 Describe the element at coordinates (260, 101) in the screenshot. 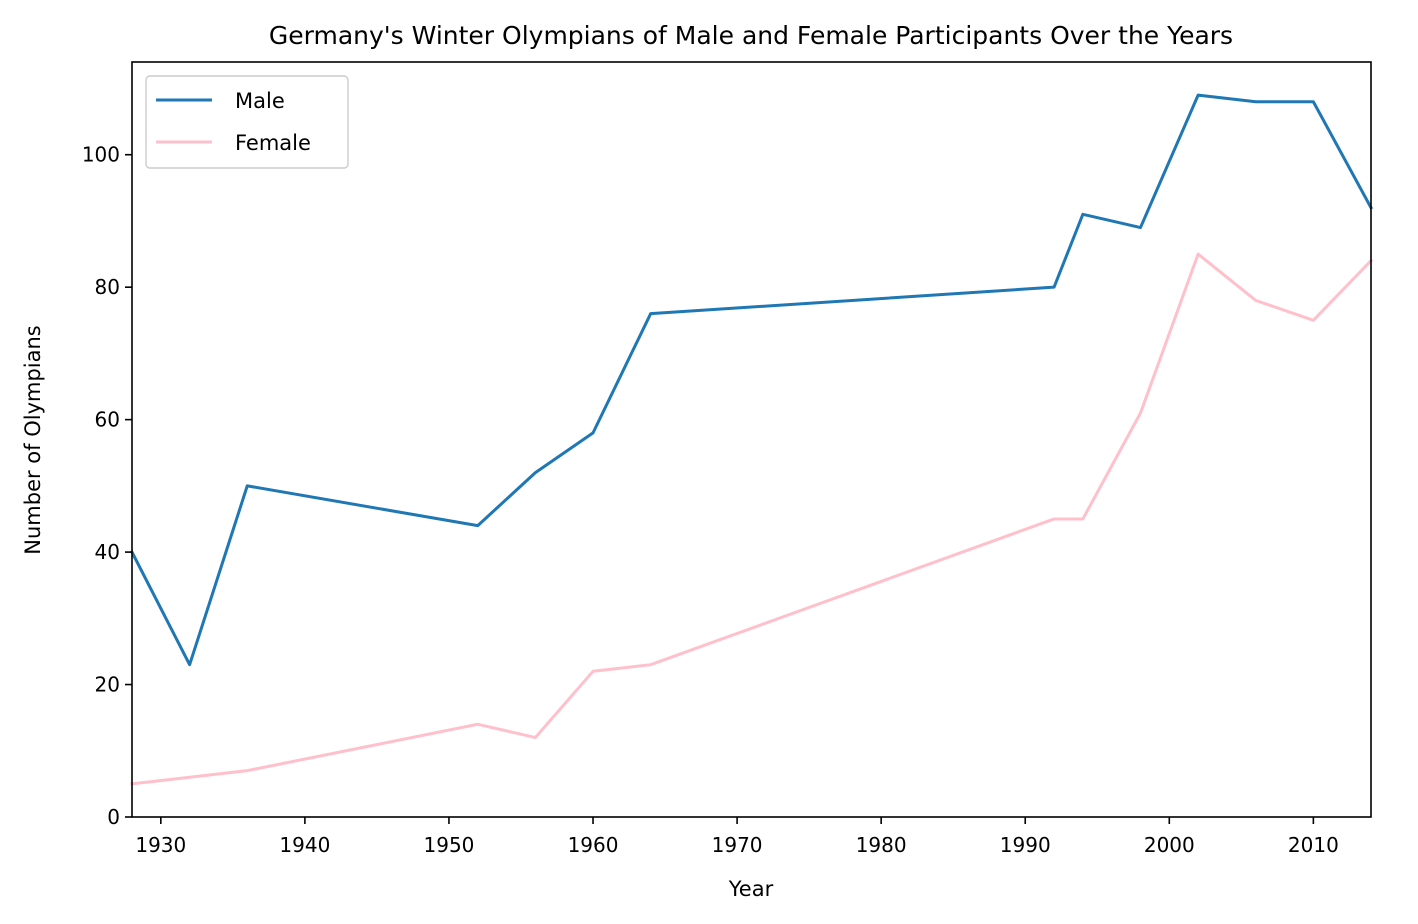

I see `legend-label-male: Male` at that location.